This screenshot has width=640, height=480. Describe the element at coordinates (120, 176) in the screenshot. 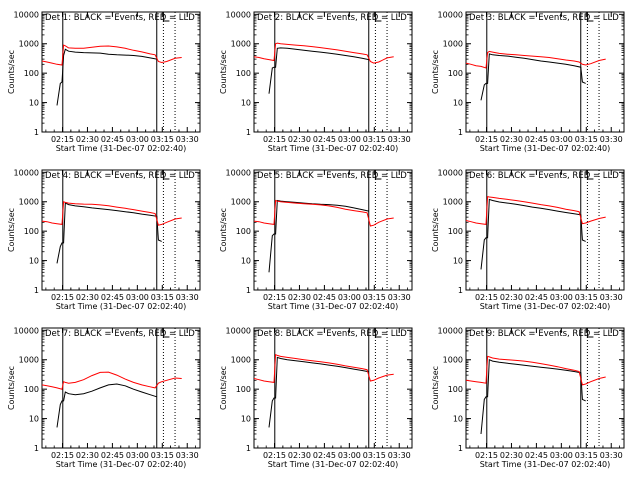

I see `panel-title: Det 4: BLACK = Events, RED = LLD` at that location.